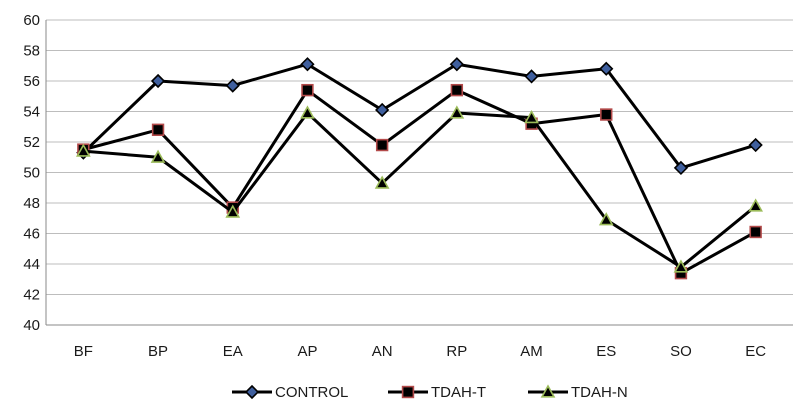 This screenshot has height=402, width=800. What do you see at coordinates (420, 351) in the screenshot?
I see `x-axis-ticks: BF BP EA AP AN RP AM ES SO EC` at bounding box center [420, 351].